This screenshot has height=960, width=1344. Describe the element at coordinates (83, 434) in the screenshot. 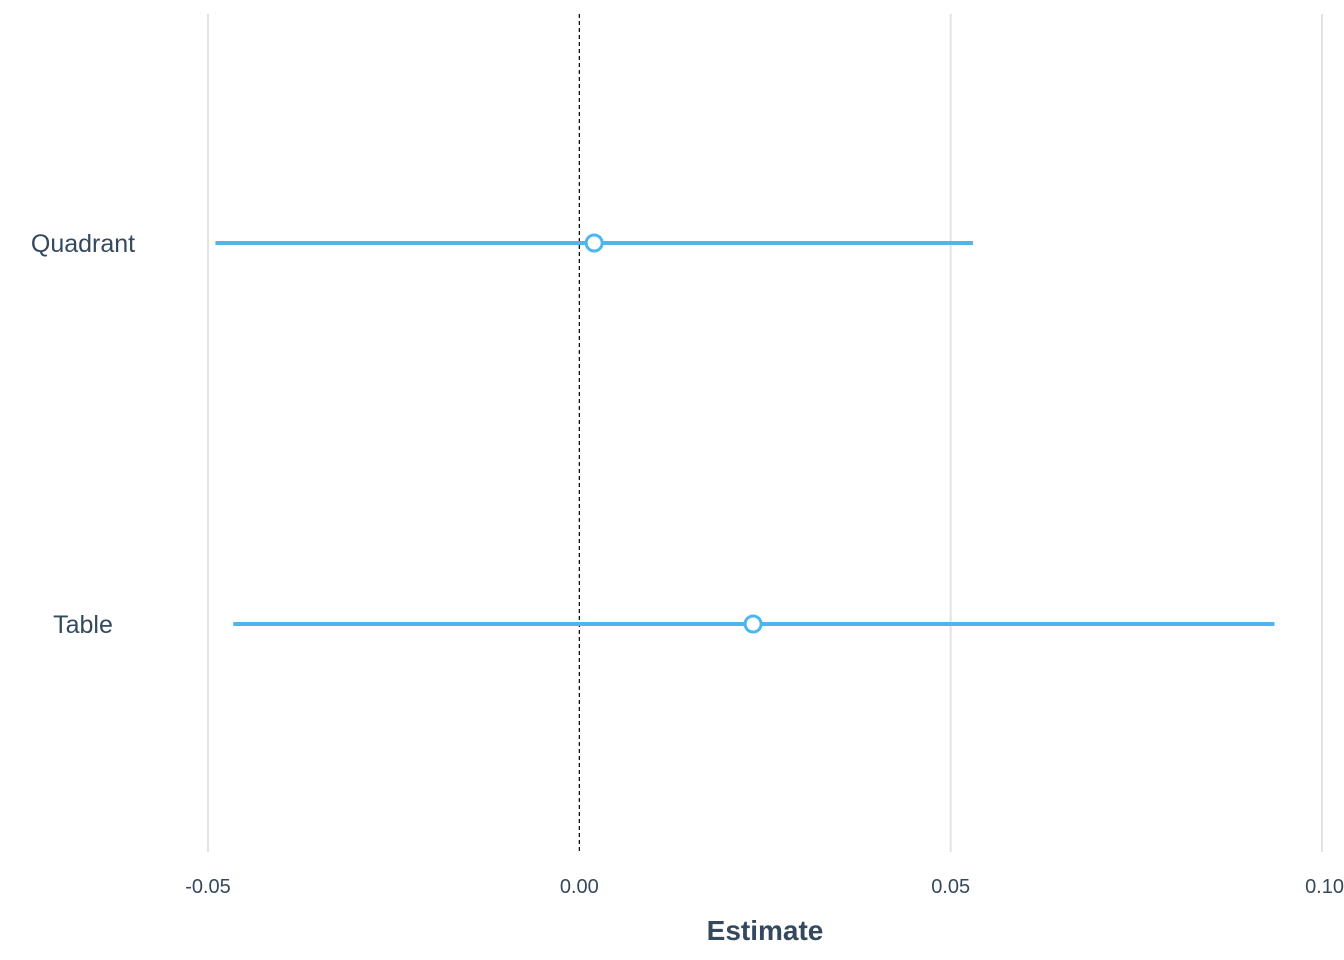

I see `y-axis-labels: Quadrant Table` at that location.